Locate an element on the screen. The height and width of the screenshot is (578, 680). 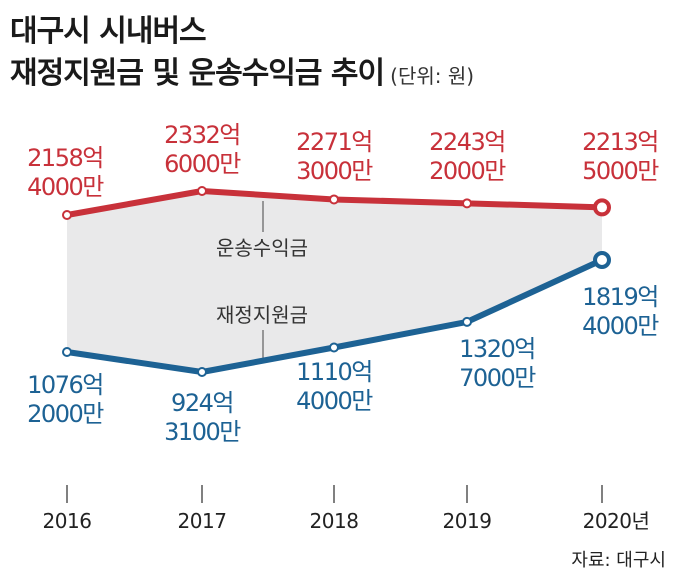
source-note: 자료: 대구시 is located at coordinates (618, 560).